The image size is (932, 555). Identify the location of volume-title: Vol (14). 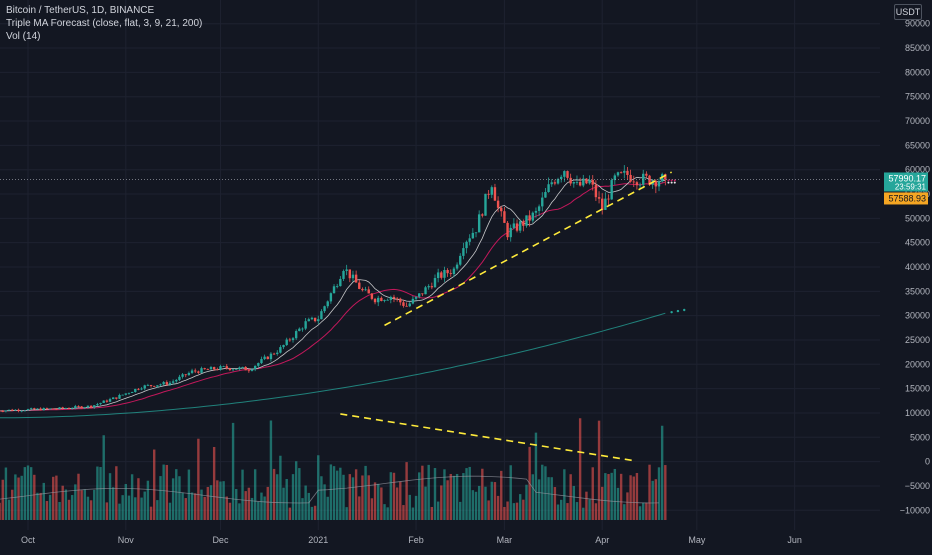
(23, 36).